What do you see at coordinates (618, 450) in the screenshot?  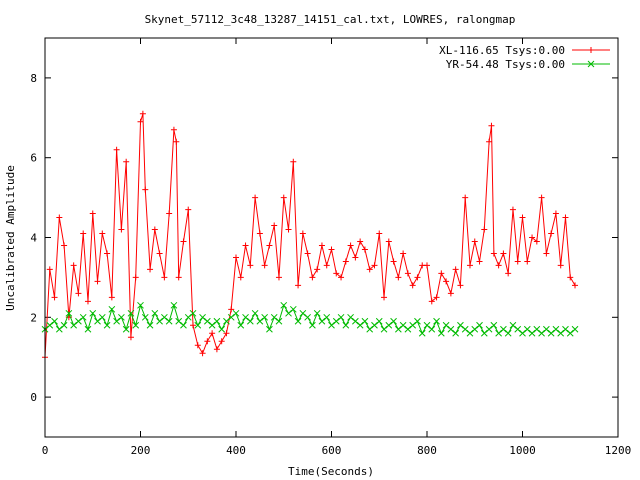 I see `x-tick-label: 1200` at bounding box center [618, 450].